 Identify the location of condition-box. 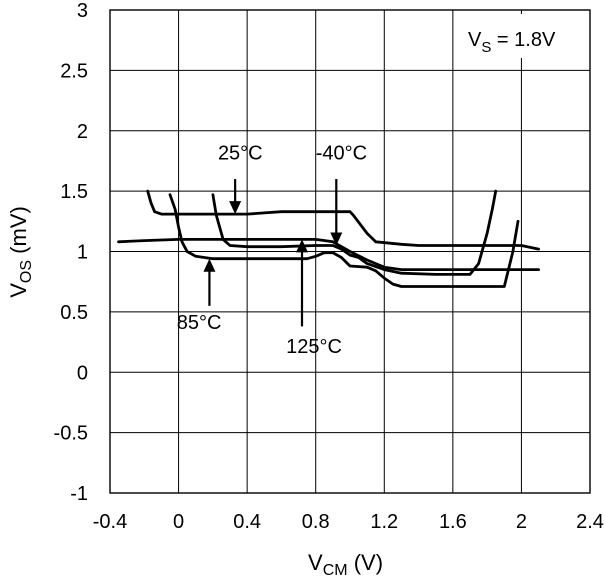
(520, 36).